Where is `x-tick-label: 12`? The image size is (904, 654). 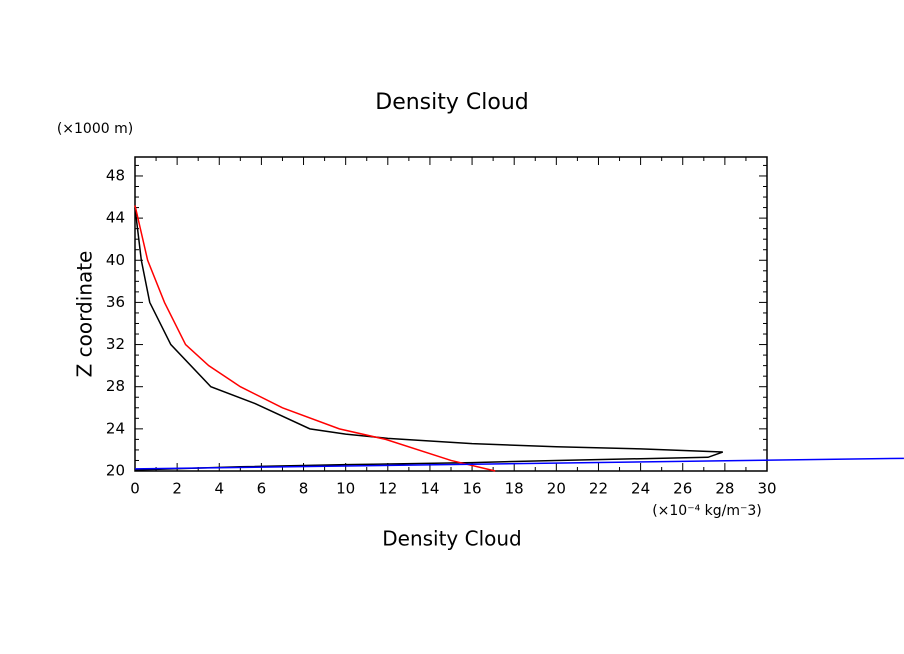
x-tick-label: 12 is located at coordinates (387, 489).